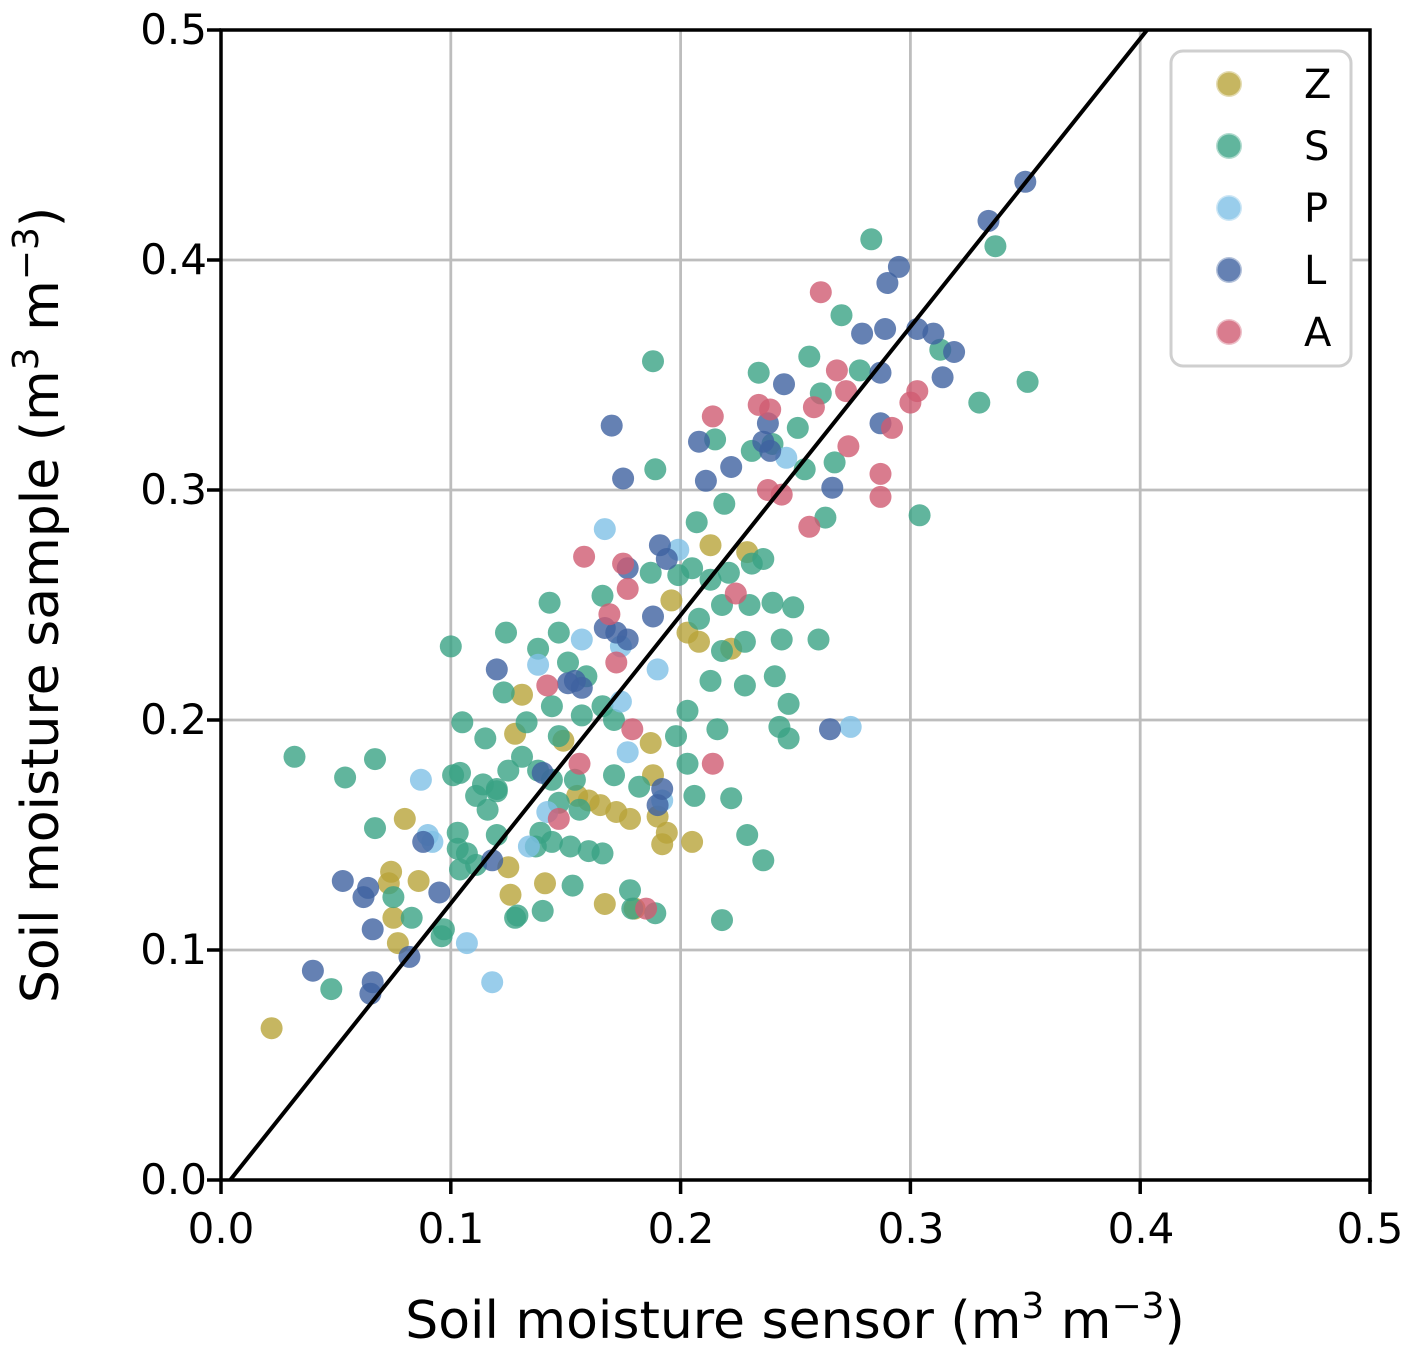  What do you see at coordinates (1077, 1321) in the screenshot?
I see `x-axis-label-text: m` at bounding box center [1077, 1321].